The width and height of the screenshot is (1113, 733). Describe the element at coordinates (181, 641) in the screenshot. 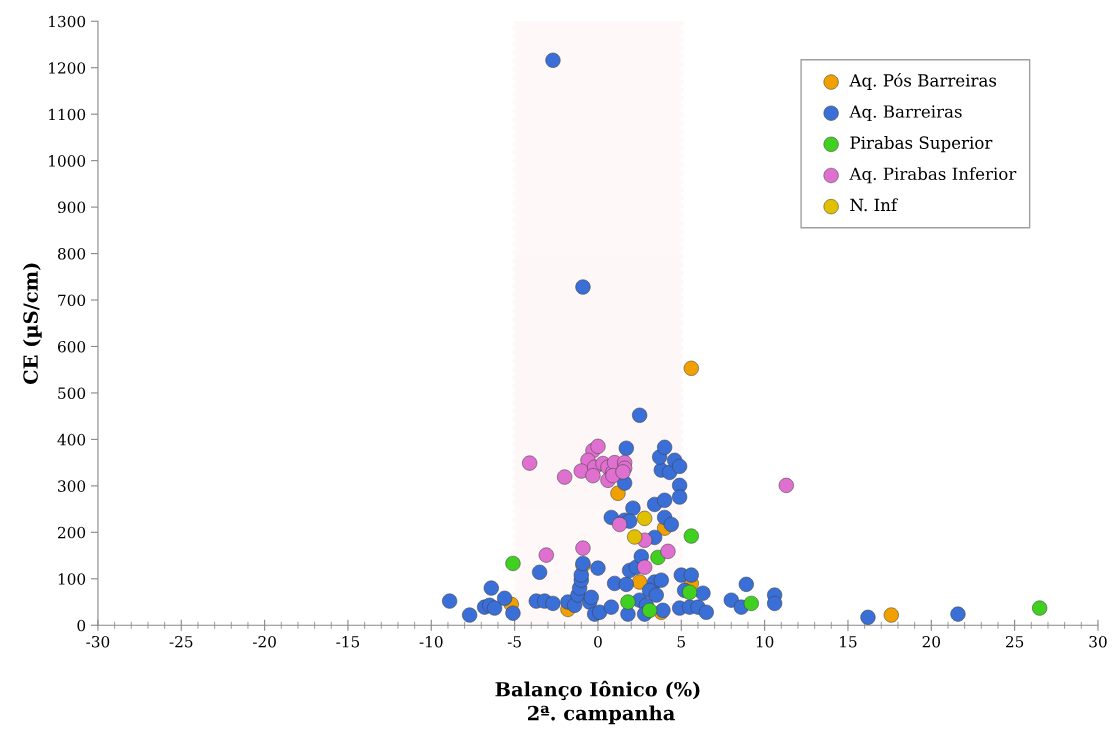

I see `x-tick-label: -25` at that location.